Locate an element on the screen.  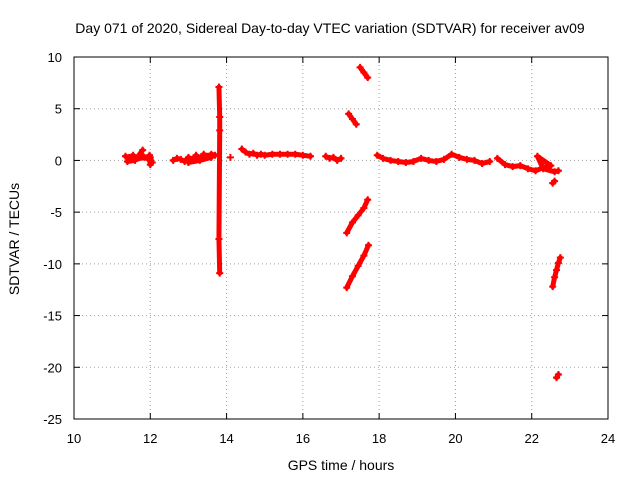
series-cluster-16.5 is located at coordinates (333, 158).